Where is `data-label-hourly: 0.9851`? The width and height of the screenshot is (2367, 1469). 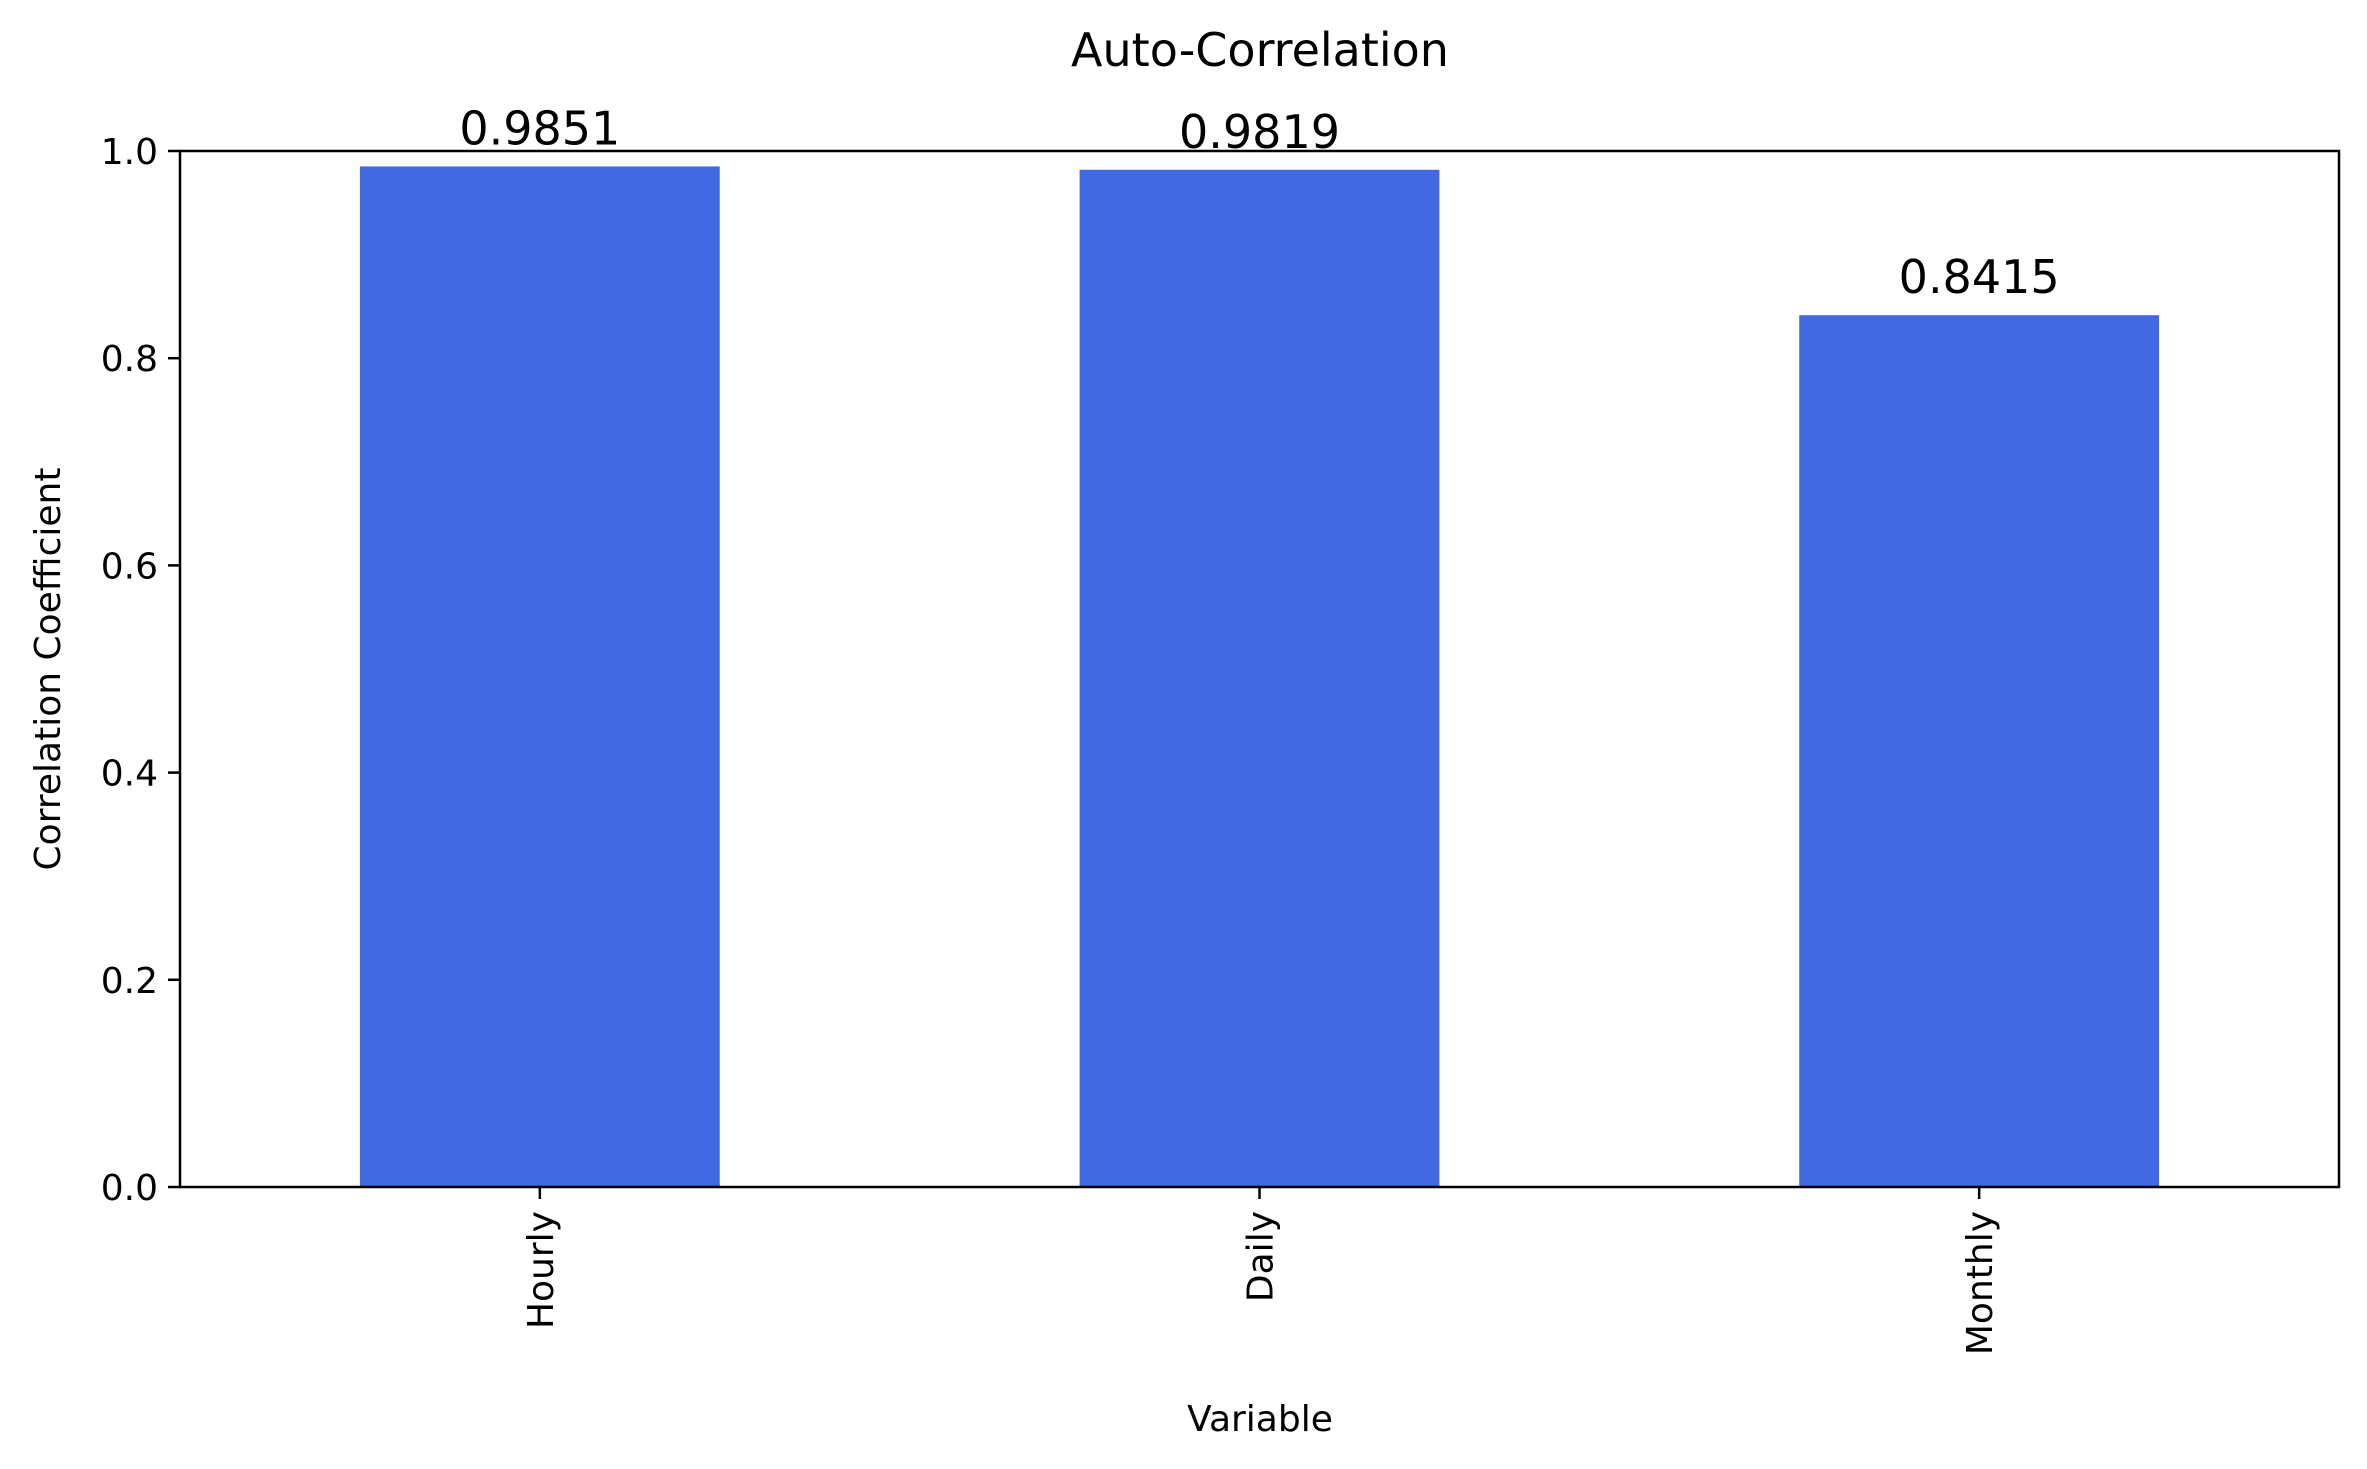
data-label-hourly: 0.9851 is located at coordinates (539, 128).